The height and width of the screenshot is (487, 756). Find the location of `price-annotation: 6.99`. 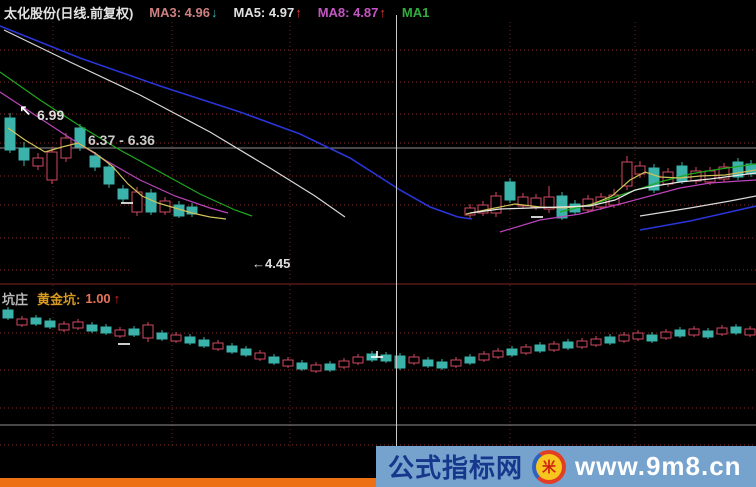

price-annotation: 6.99 is located at coordinates (51, 115).